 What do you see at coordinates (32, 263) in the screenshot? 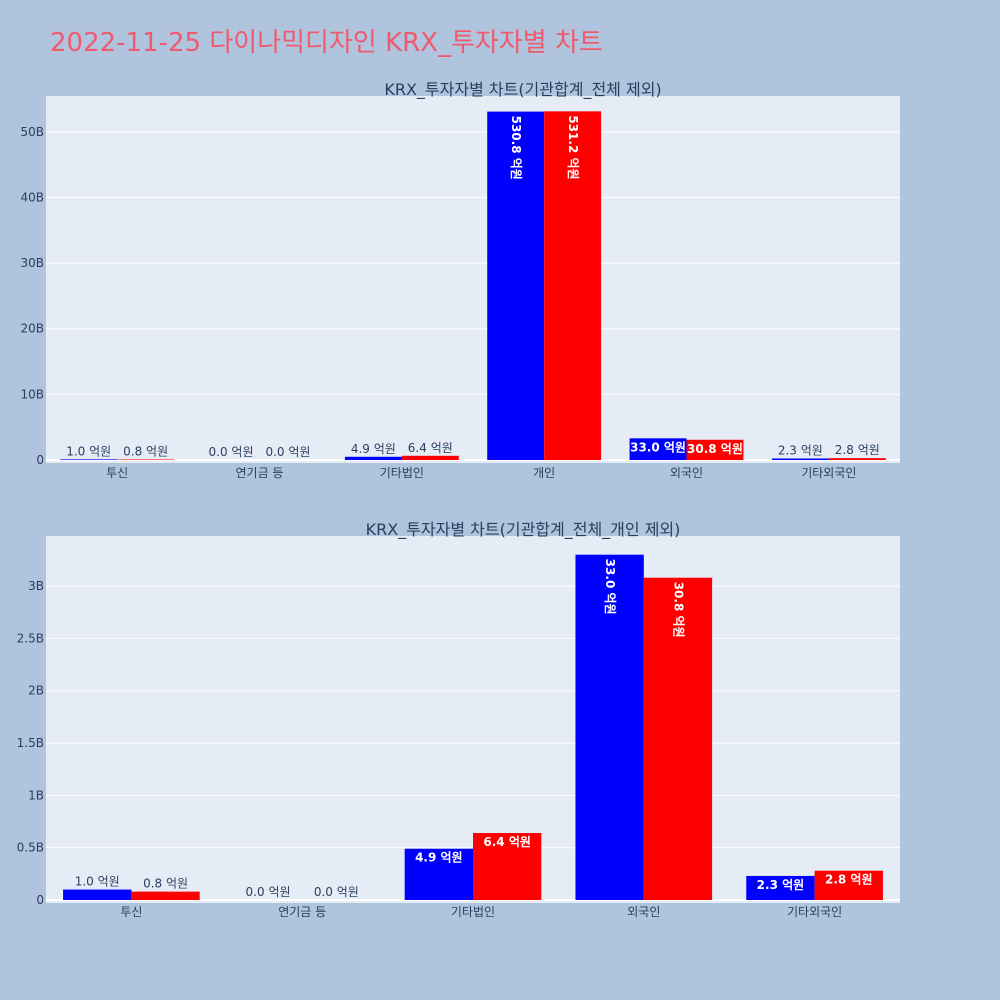
I see `y-tick-label: 30B` at bounding box center [32, 263].